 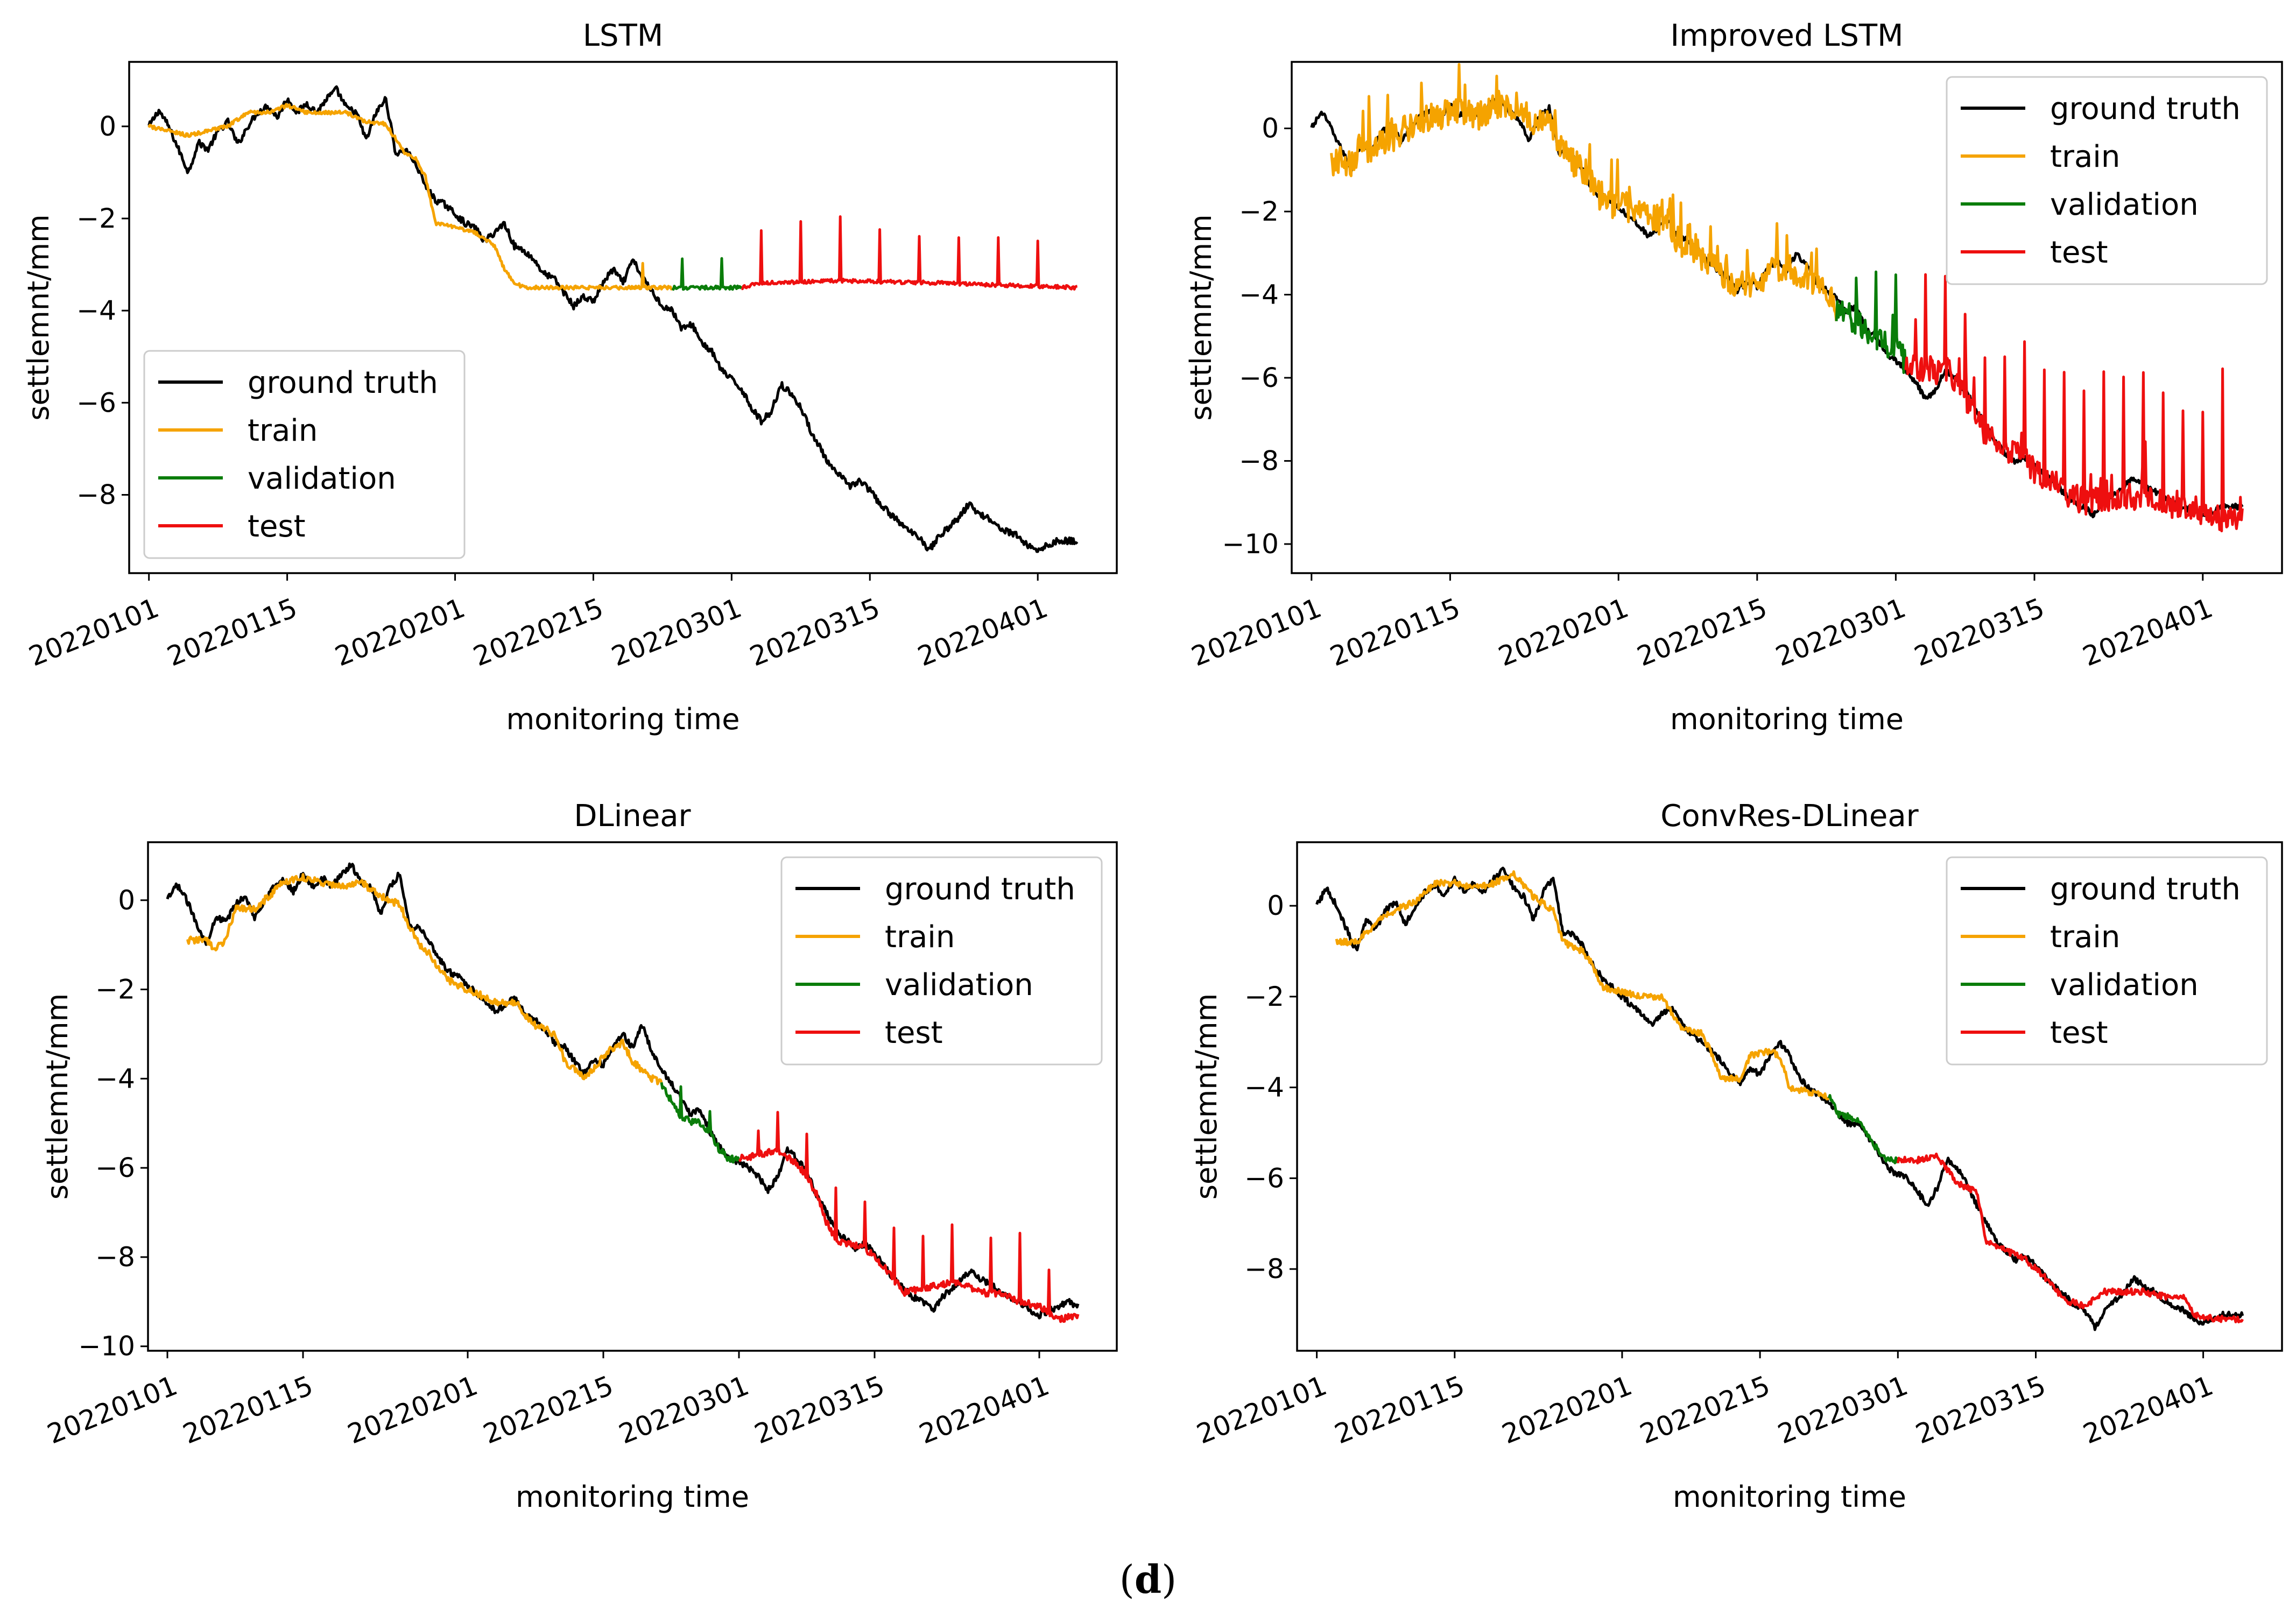 What do you see at coordinates (1148, 1579) in the screenshot?
I see `figure-caption: (d)` at bounding box center [1148, 1579].